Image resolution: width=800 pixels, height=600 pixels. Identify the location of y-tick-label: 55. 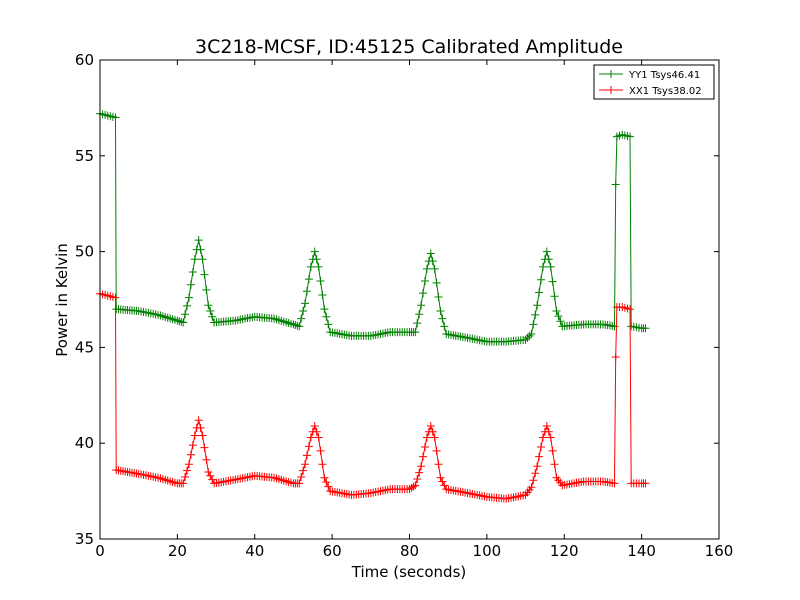
(84, 156).